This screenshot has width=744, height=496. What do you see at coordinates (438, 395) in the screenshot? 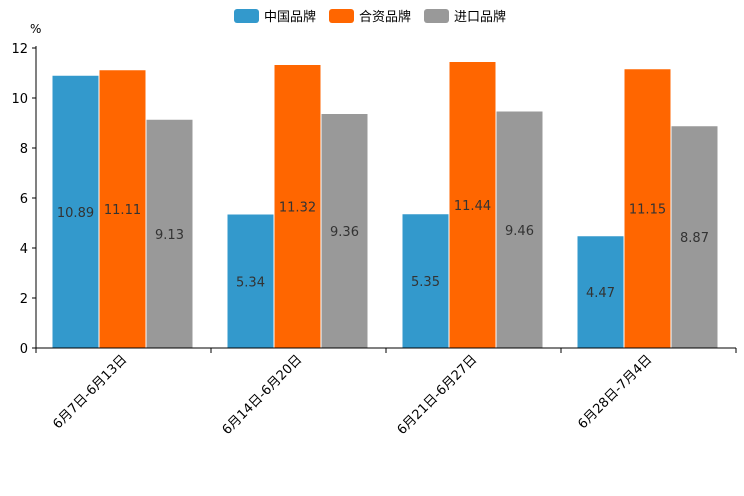
I see `x-category-label: 6月21日-6月27日` at bounding box center [438, 395].